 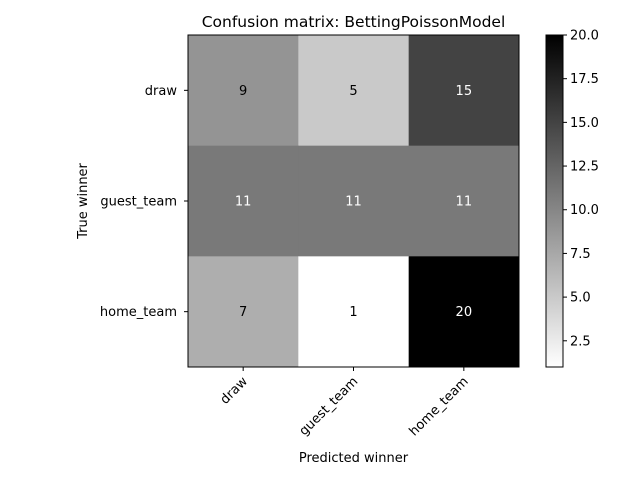 I want to click on cell-value-label: 1, so click(x=353, y=312).